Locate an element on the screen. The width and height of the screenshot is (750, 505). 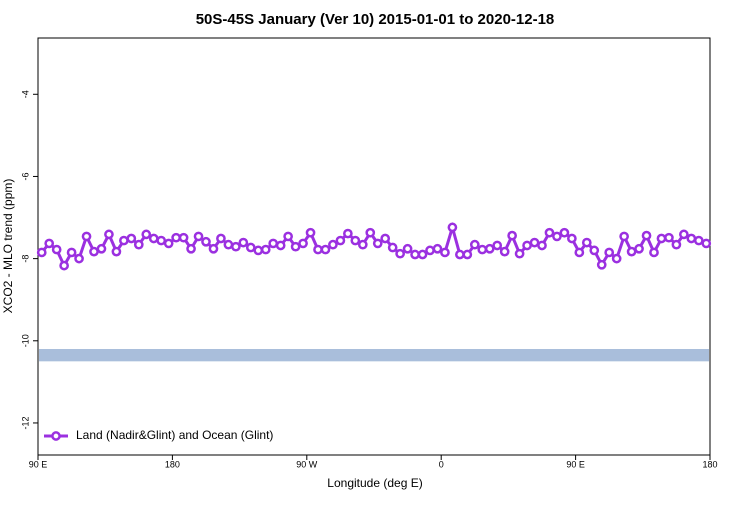
legend-marker is located at coordinates (56, 436).